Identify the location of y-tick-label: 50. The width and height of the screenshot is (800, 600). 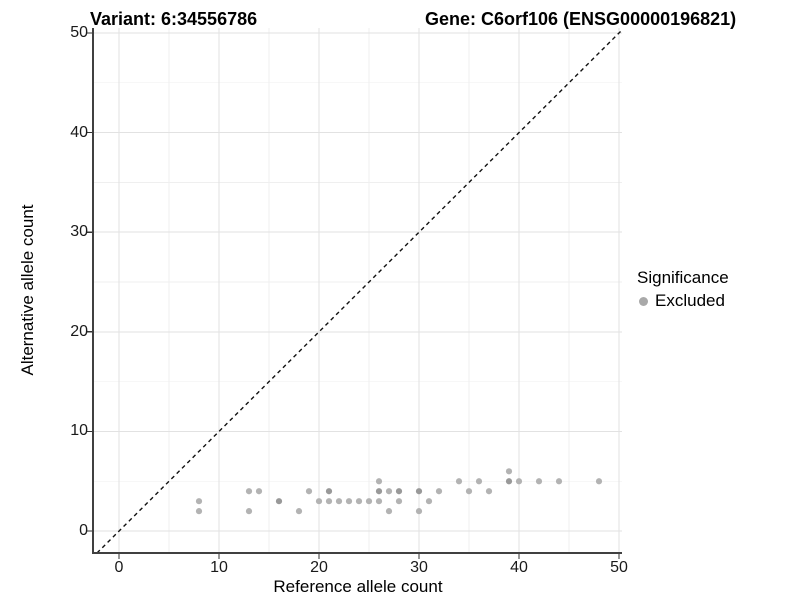
(79, 32).